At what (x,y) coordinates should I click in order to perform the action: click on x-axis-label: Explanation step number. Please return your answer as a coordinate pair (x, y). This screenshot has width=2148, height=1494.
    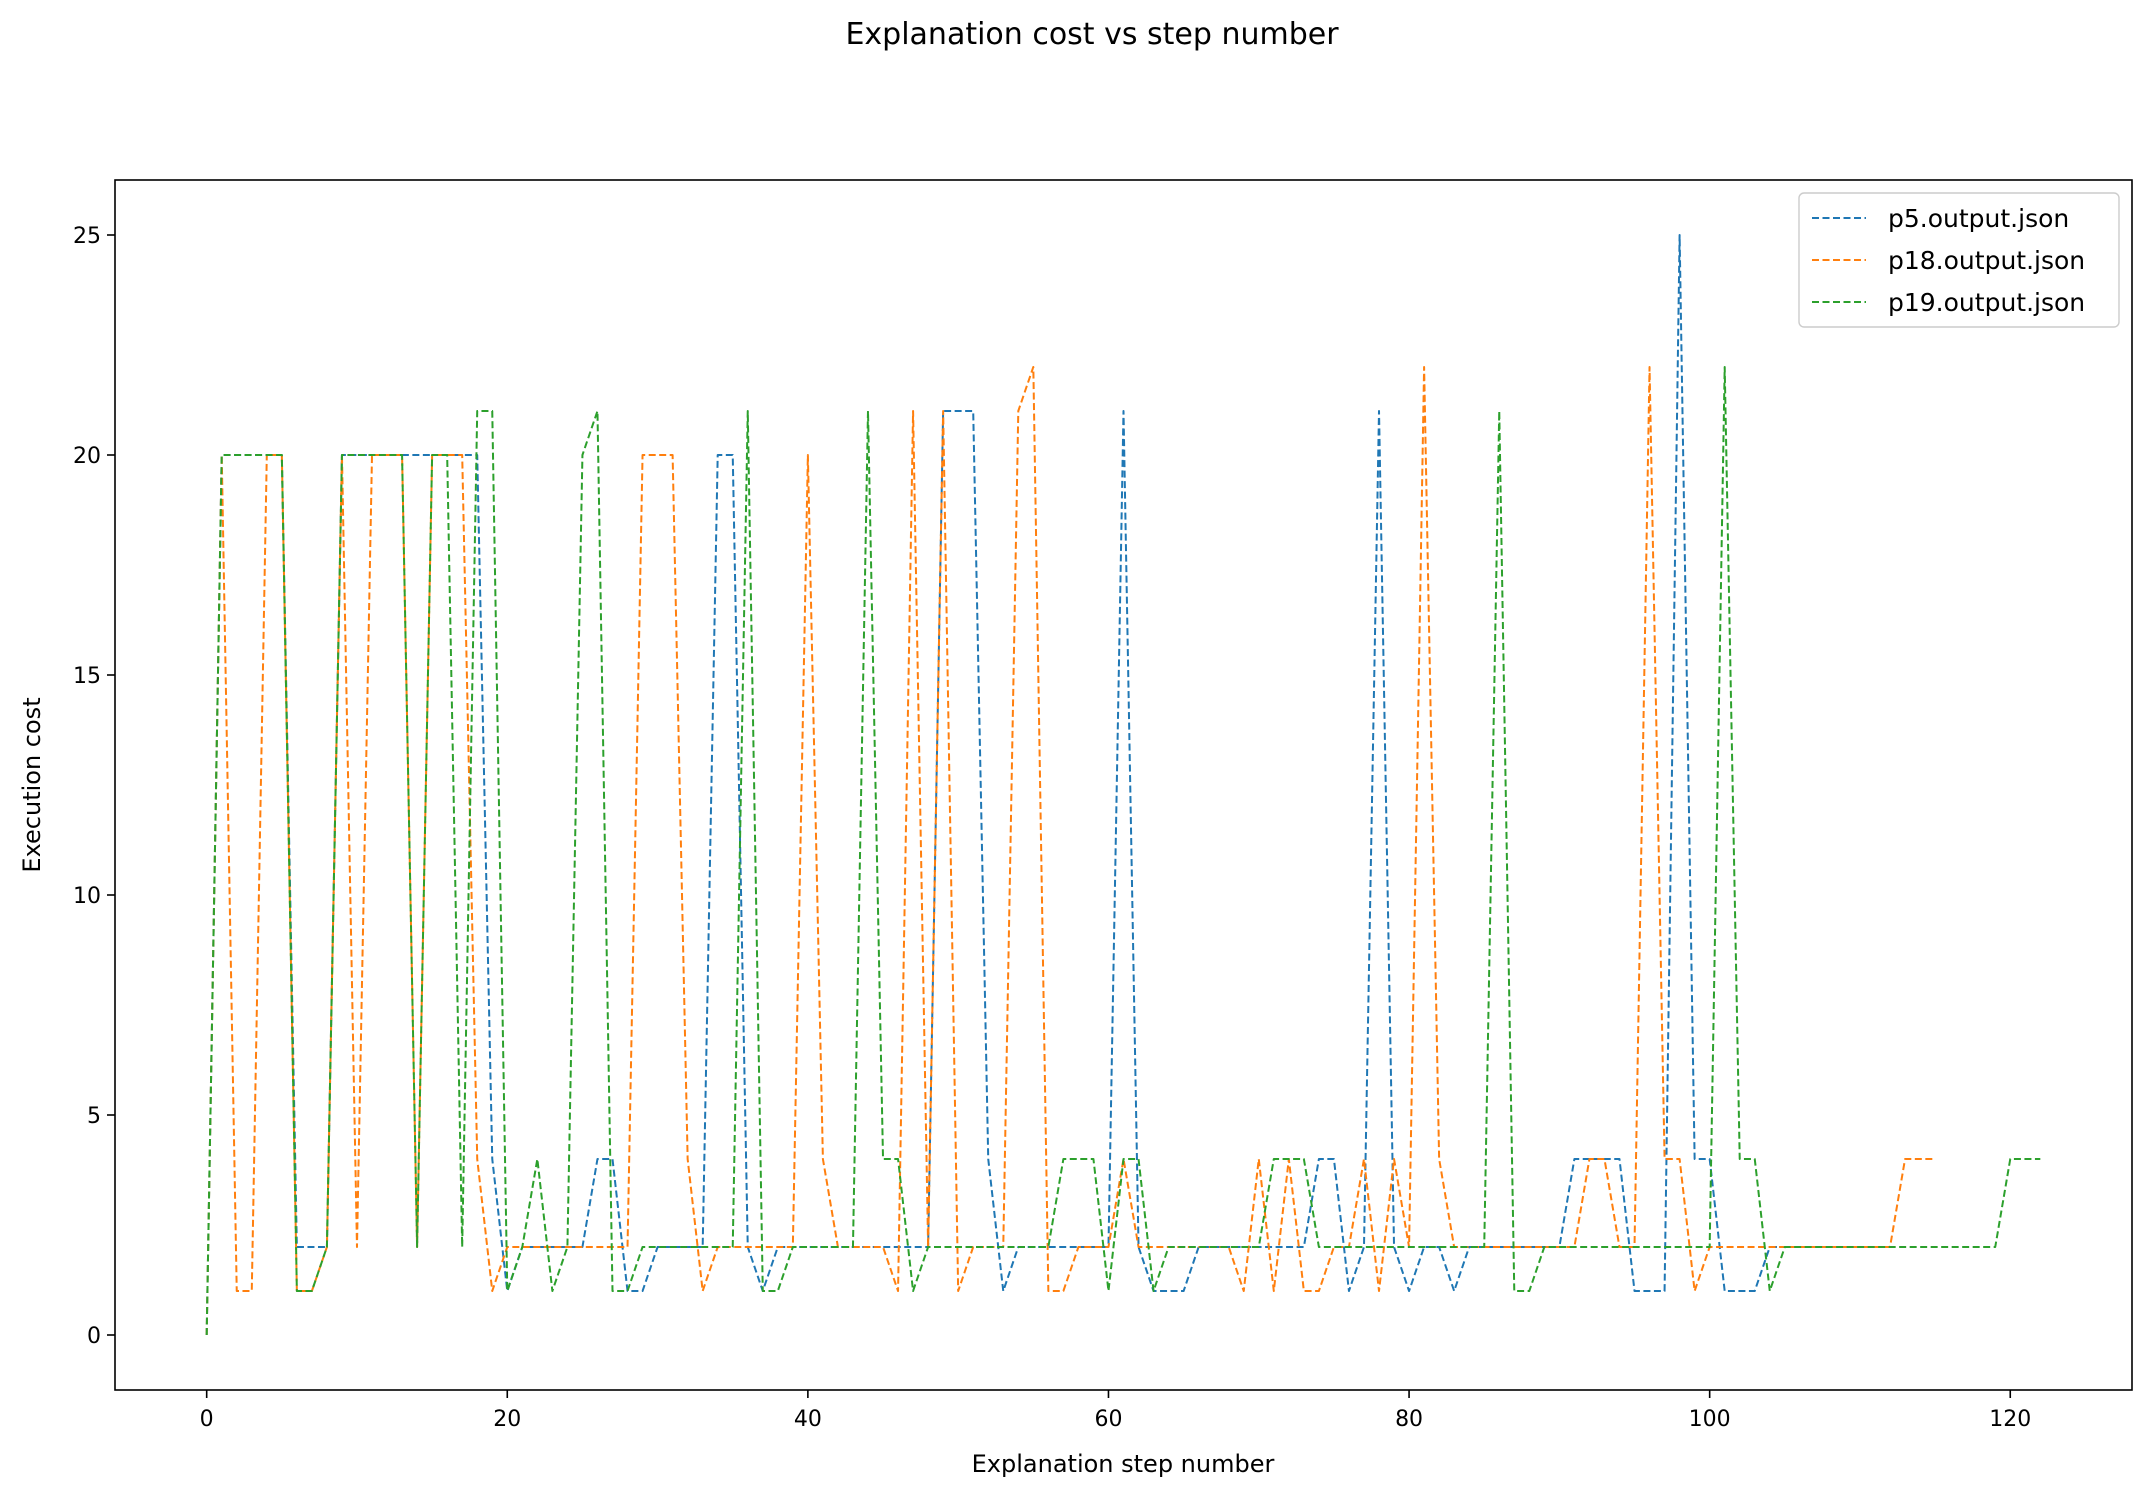
    Looking at the image, I should click on (1123, 1464).